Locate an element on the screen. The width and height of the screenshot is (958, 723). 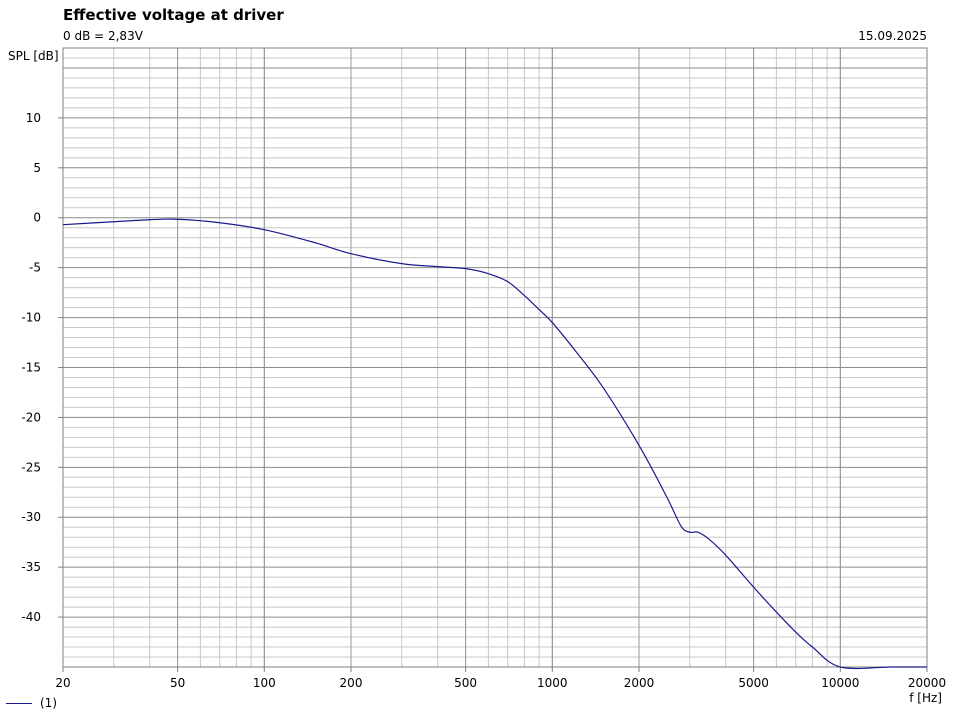
legend: (1) is located at coordinates (31, 703).